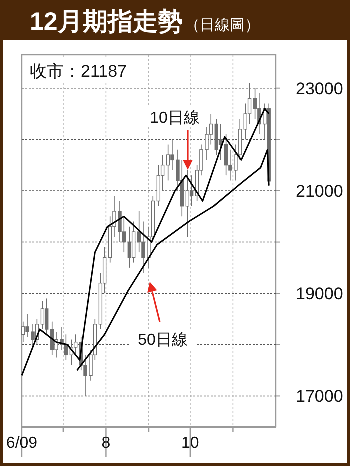  I want to click on y-tick-label: 19000, so click(320, 294).